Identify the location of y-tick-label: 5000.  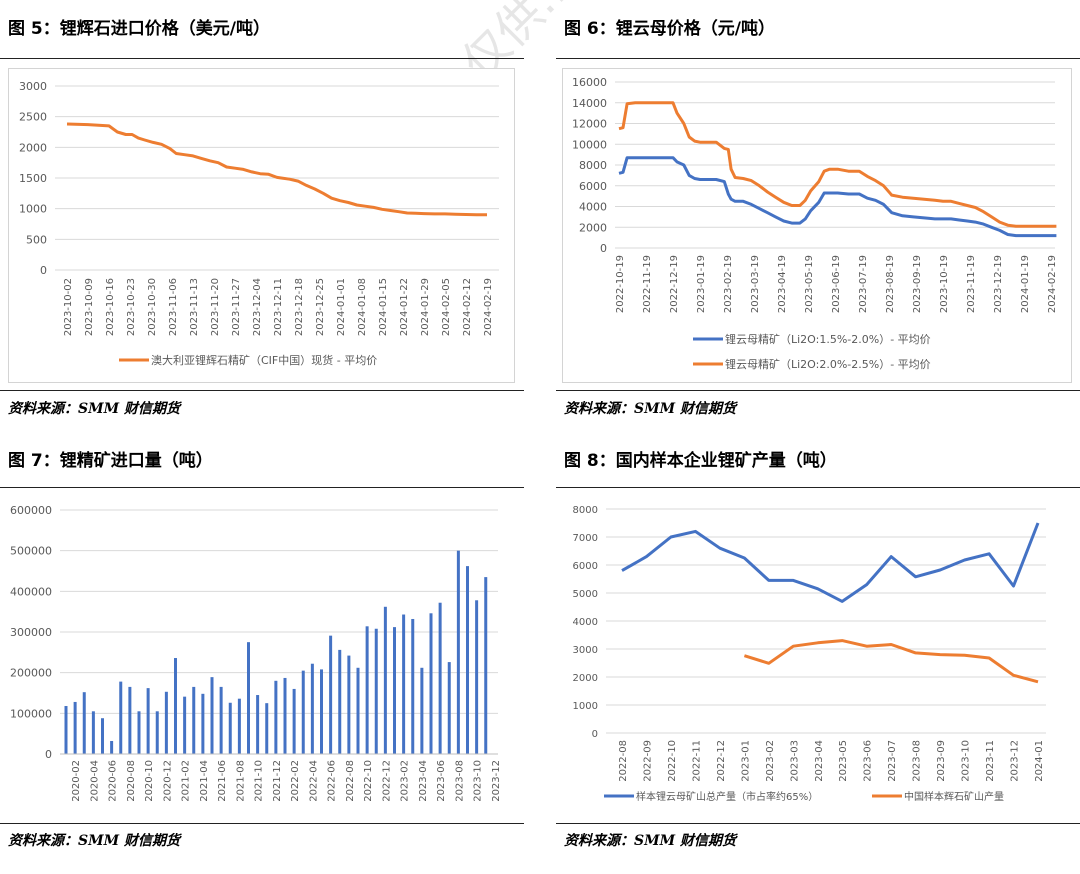
(585, 594).